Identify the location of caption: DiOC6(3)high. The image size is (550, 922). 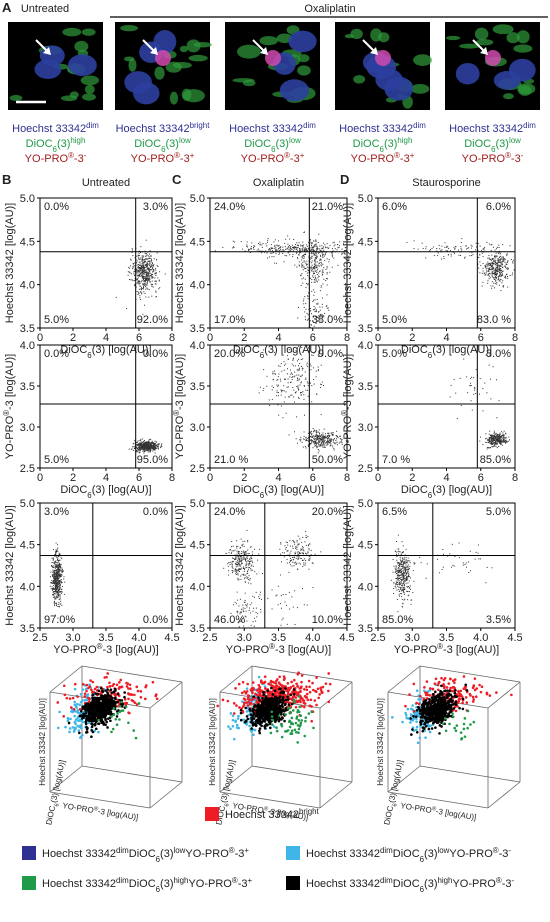
(56, 145).